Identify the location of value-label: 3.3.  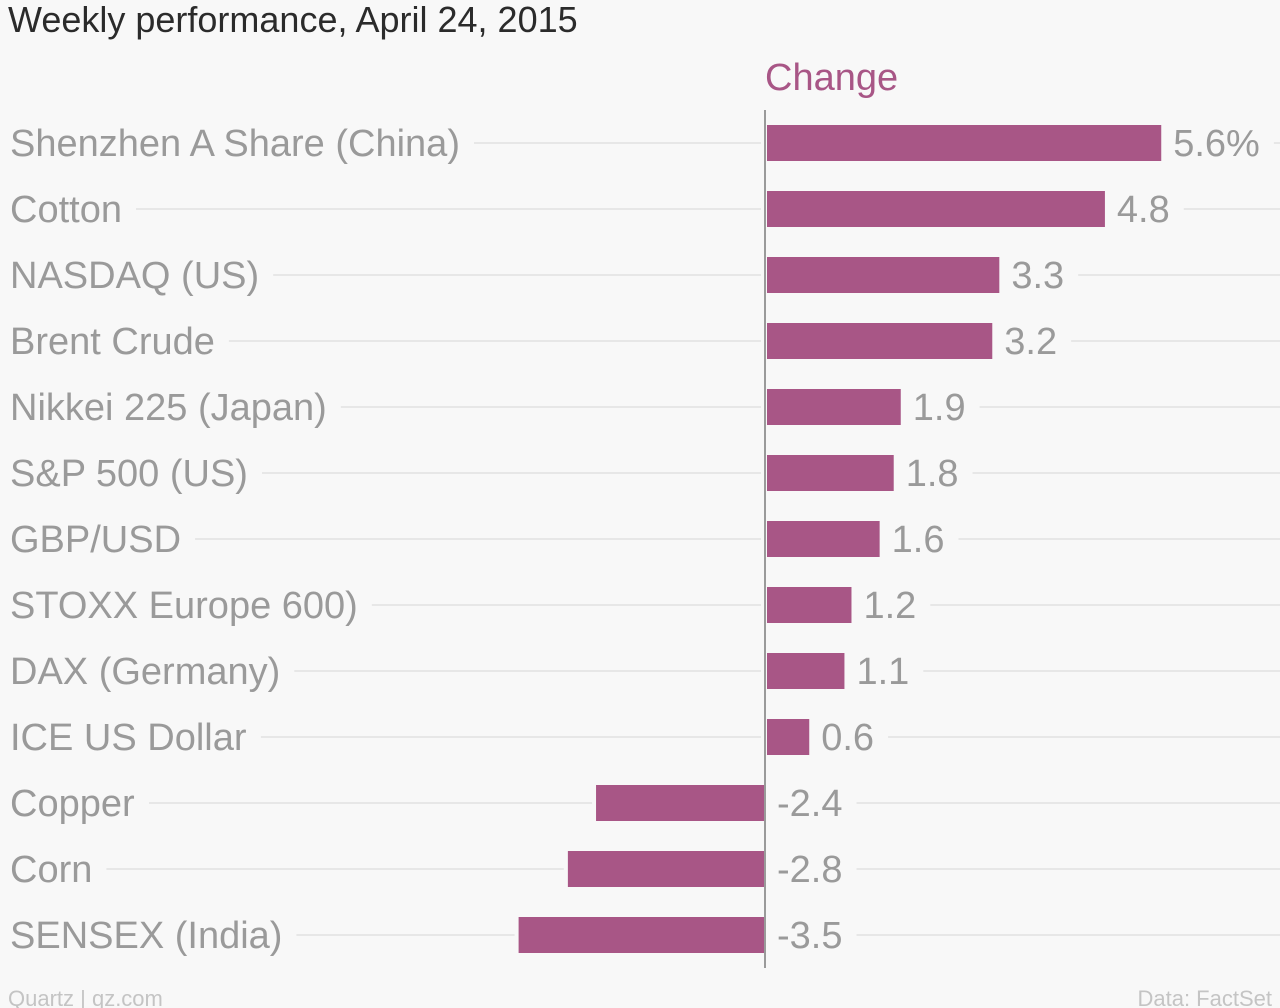
(1037, 276).